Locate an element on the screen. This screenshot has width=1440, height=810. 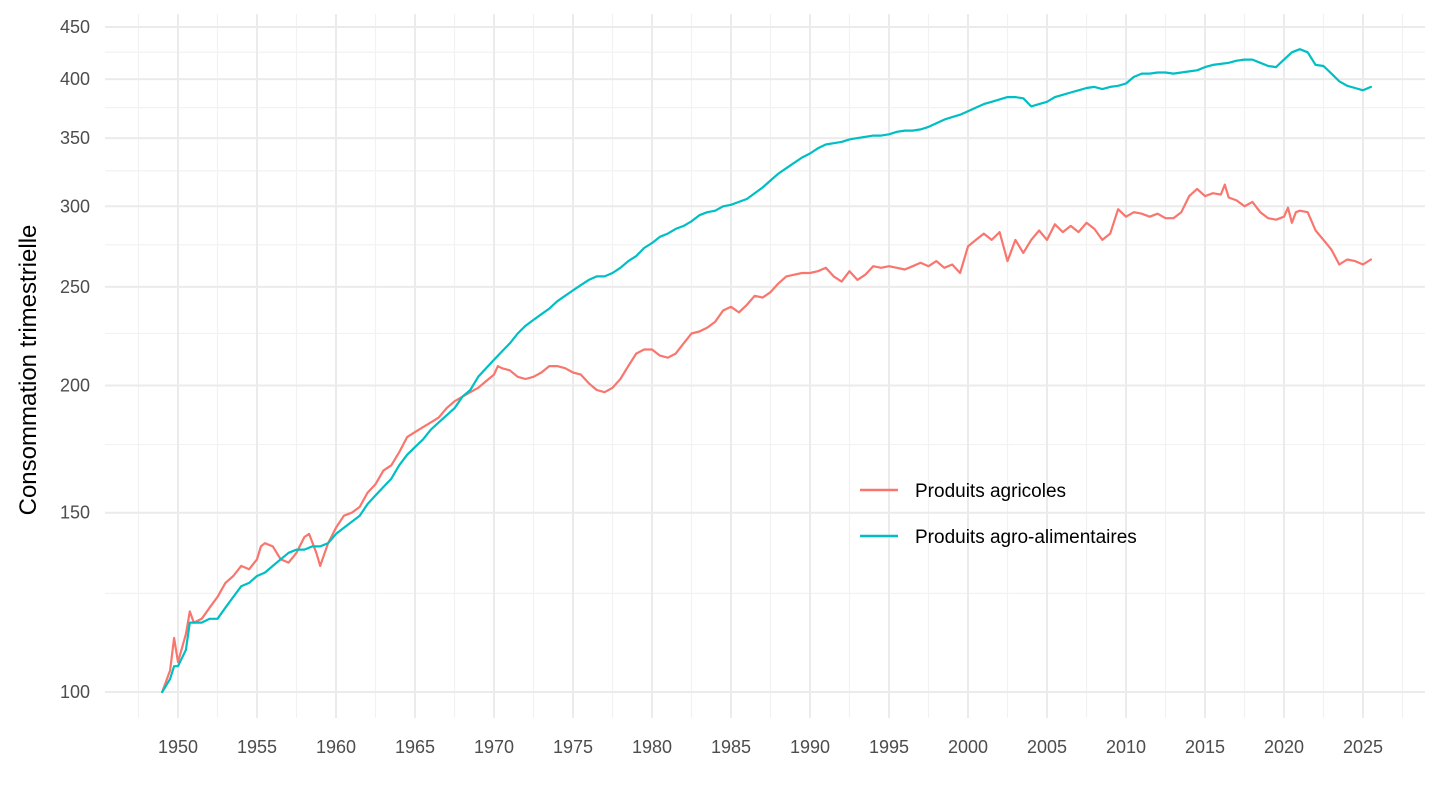
x-tick-label-1985: 1985 is located at coordinates (731, 747).